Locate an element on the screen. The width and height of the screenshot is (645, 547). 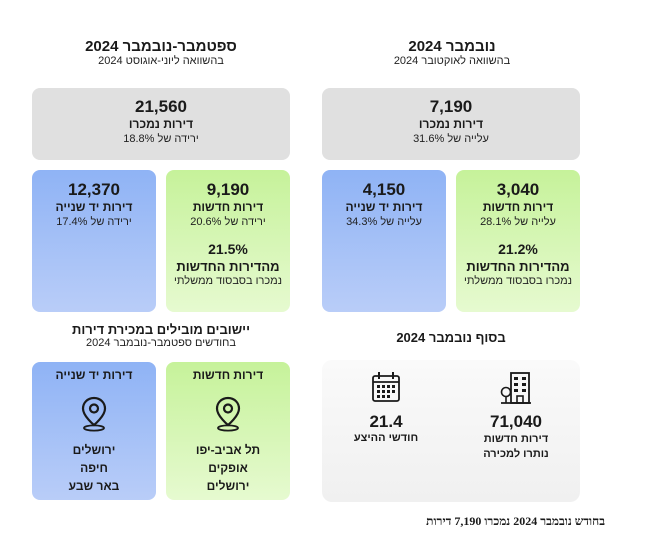
list-item: חיפה is located at coordinates (94, 468).